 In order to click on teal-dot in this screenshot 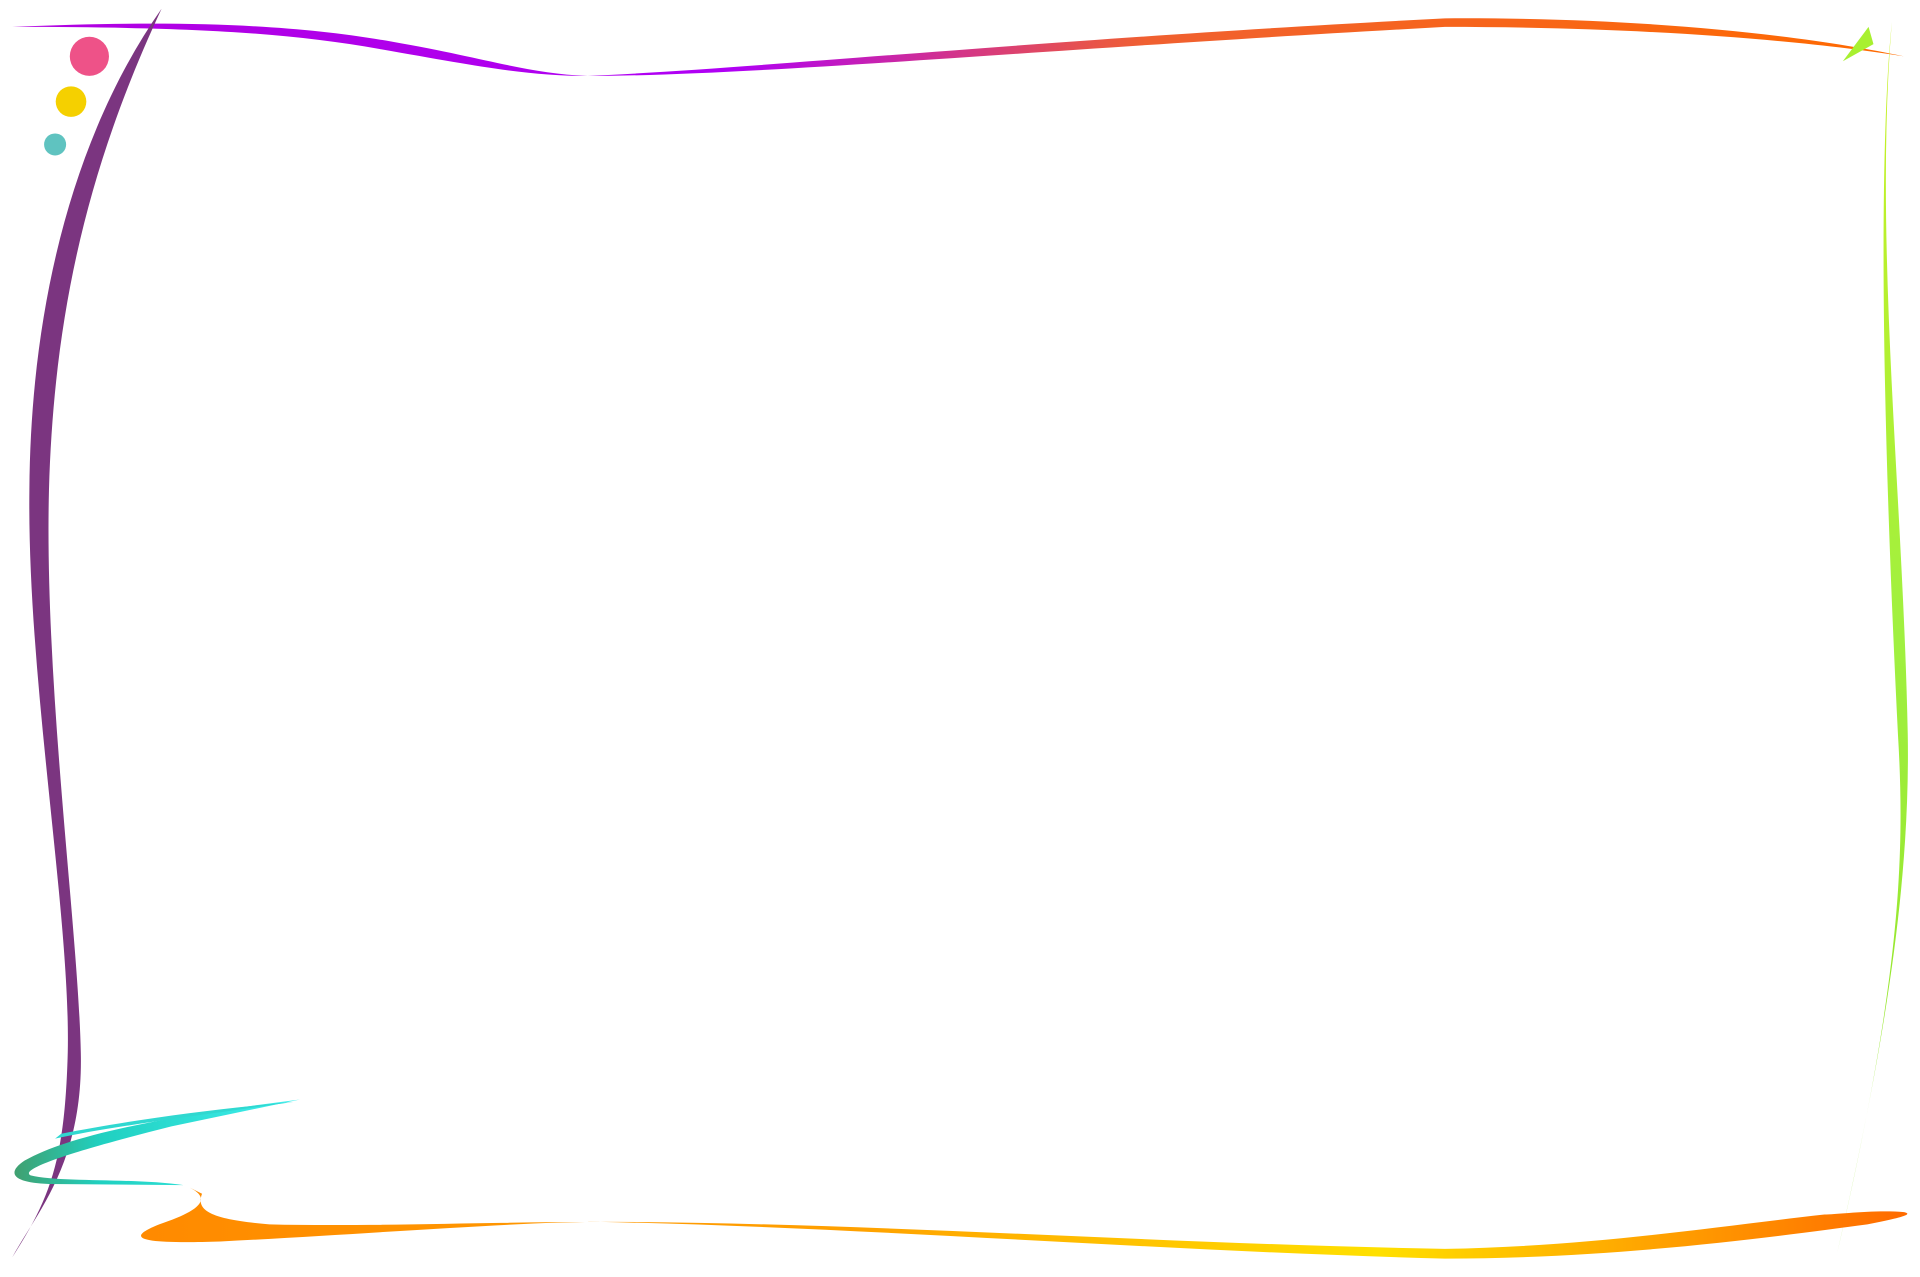, I will do `click(55, 144)`.